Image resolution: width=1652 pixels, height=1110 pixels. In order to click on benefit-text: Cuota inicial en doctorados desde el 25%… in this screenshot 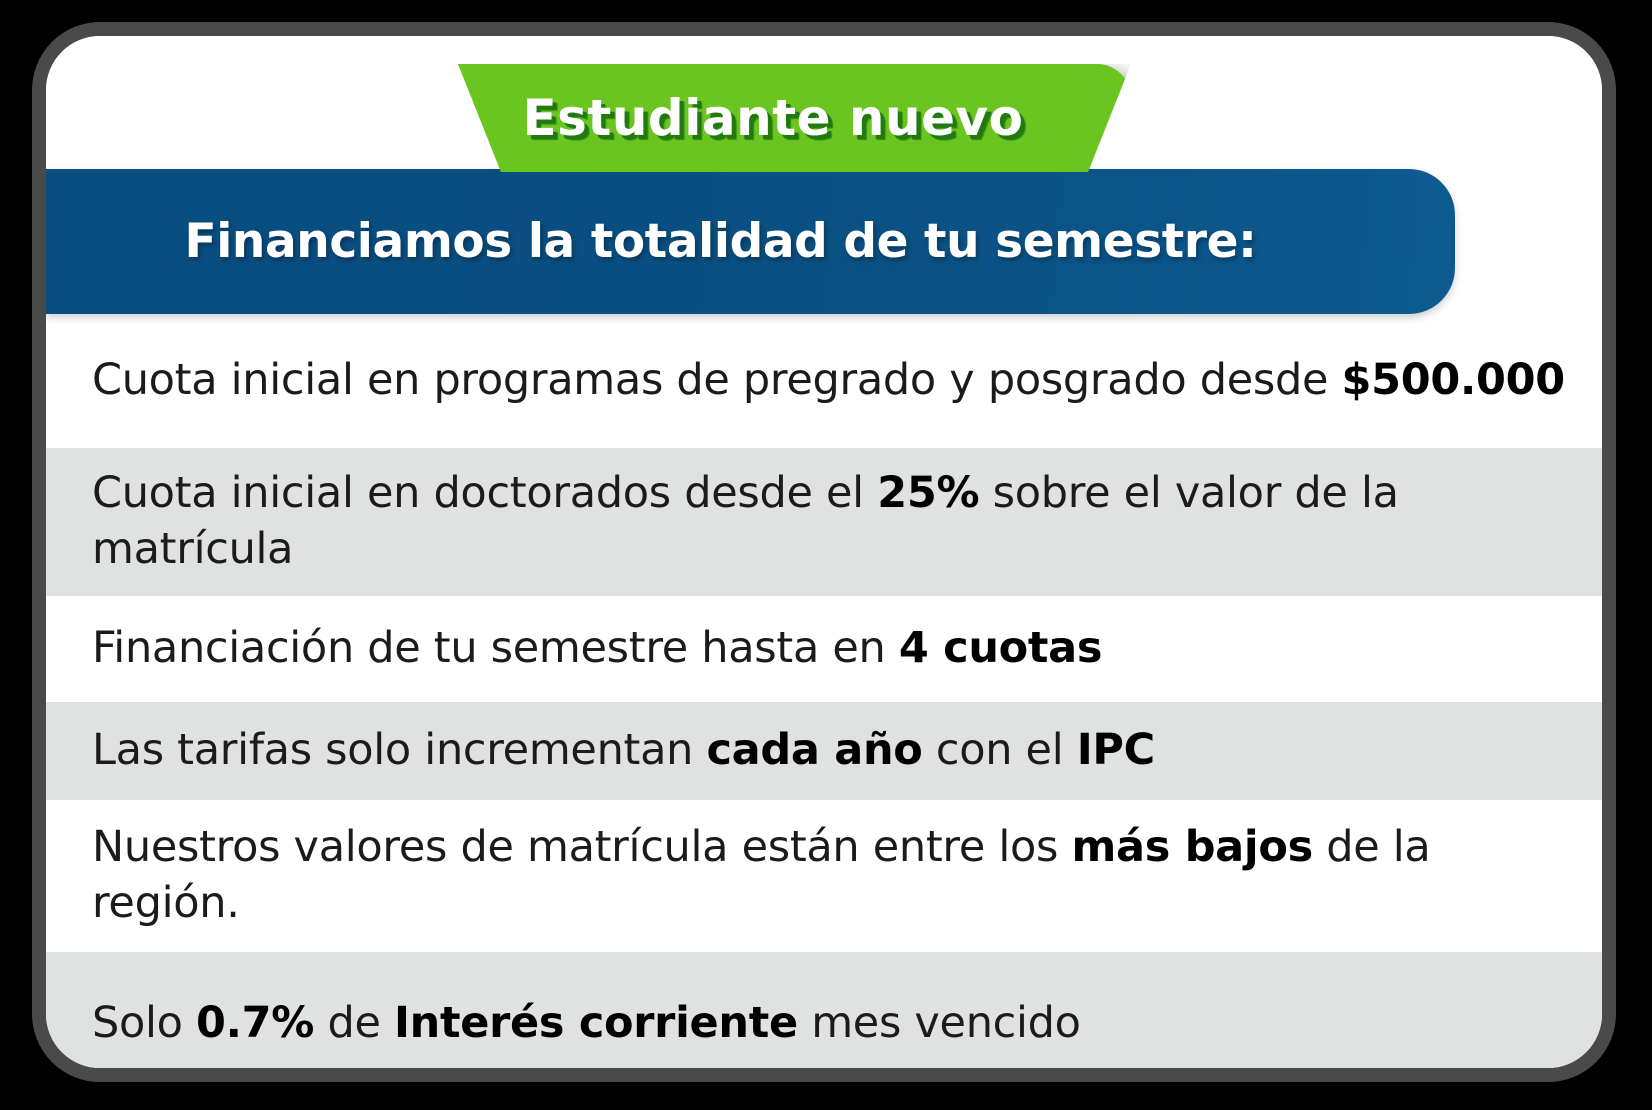, I will do `click(745, 521)`.